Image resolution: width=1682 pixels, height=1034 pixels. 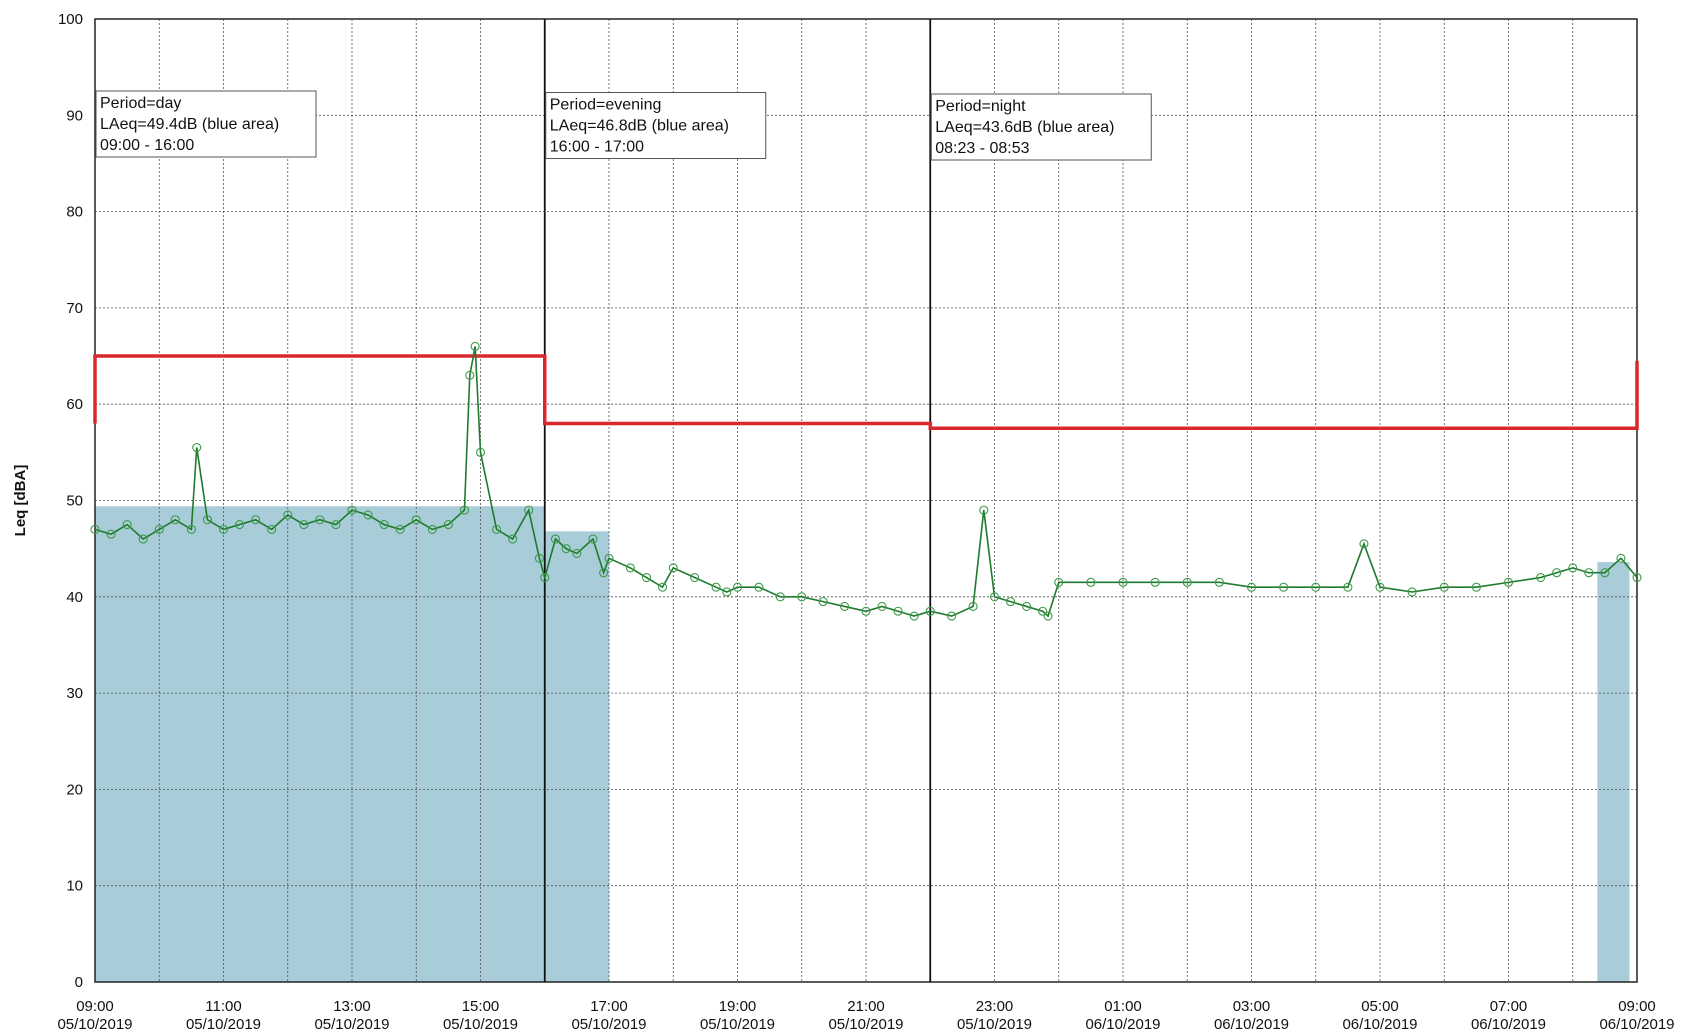 What do you see at coordinates (74, 693) in the screenshot?
I see `y-tick-label: 30` at bounding box center [74, 693].